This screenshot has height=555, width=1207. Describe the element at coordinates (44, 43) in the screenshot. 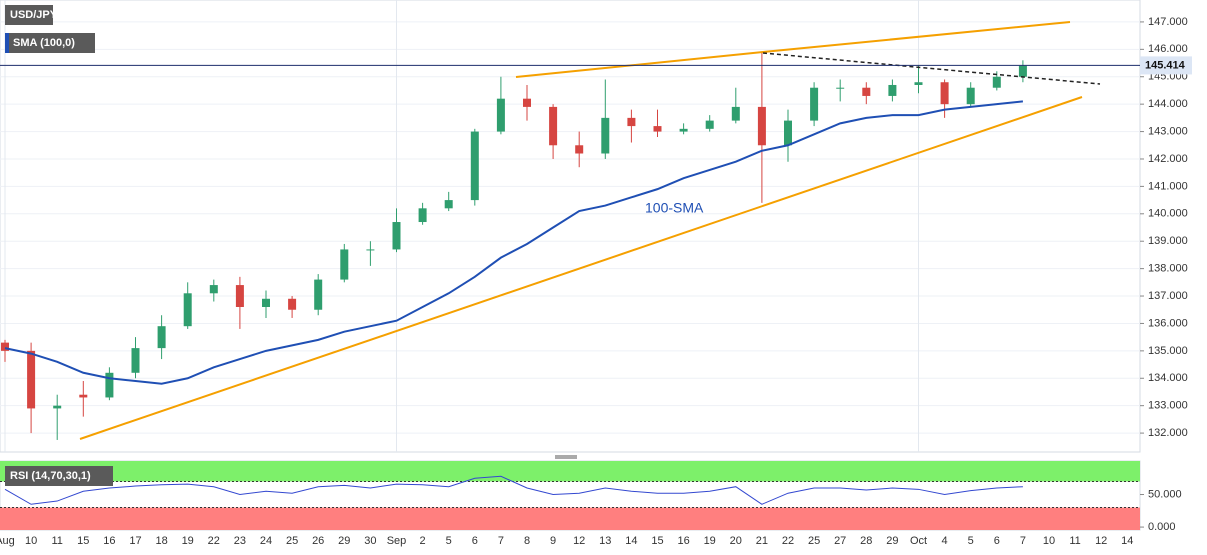

I see `sma-legend: SMA (100,0)` at that location.